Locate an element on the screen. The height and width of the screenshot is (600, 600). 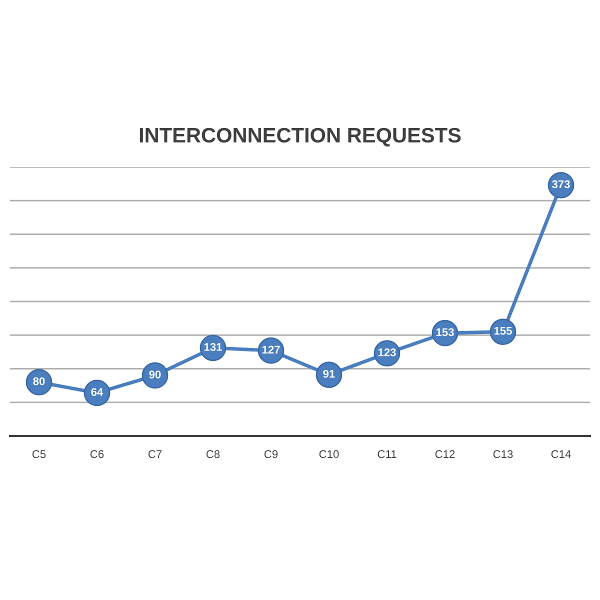
data-label: 64 is located at coordinates (97, 392).